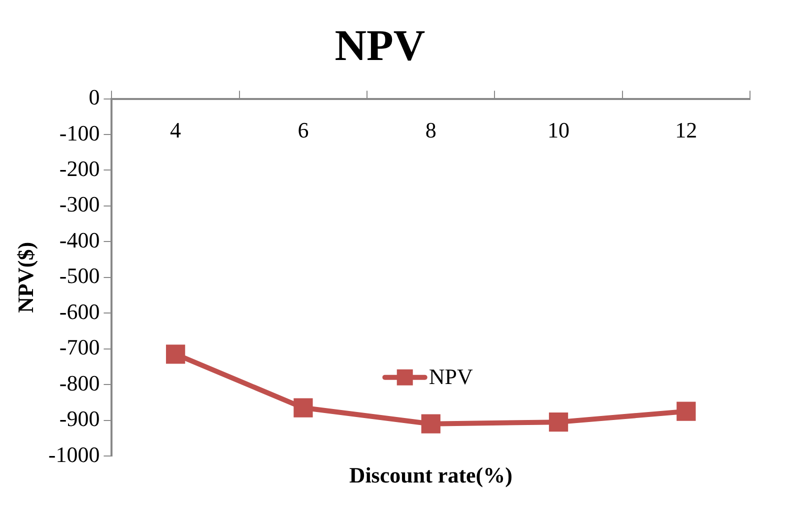 The width and height of the screenshot is (812, 512). Describe the element at coordinates (25, 277) in the screenshot. I see `y-axis-title: NPV($)` at that location.